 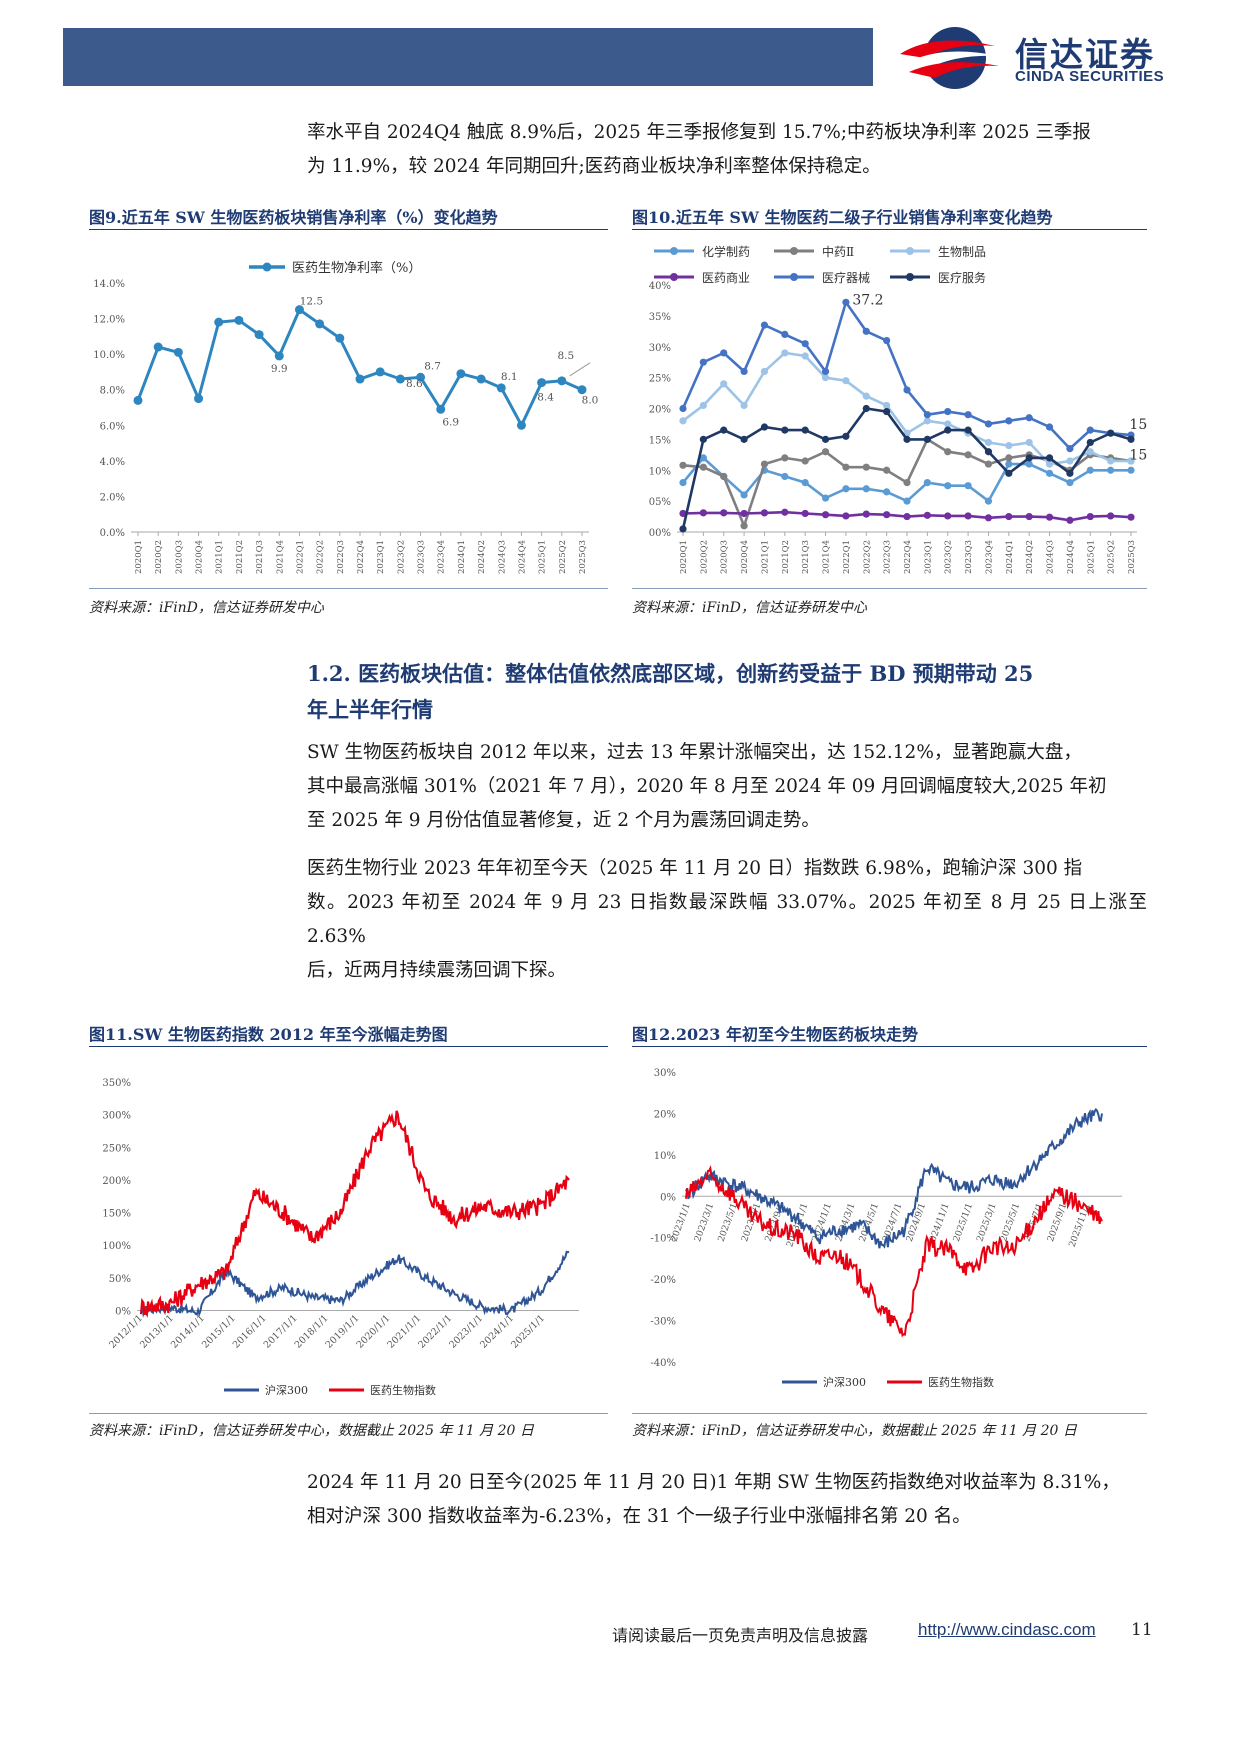 I want to click on fig12-xtick-label: 2023/1/1, so click(x=681, y=1222).